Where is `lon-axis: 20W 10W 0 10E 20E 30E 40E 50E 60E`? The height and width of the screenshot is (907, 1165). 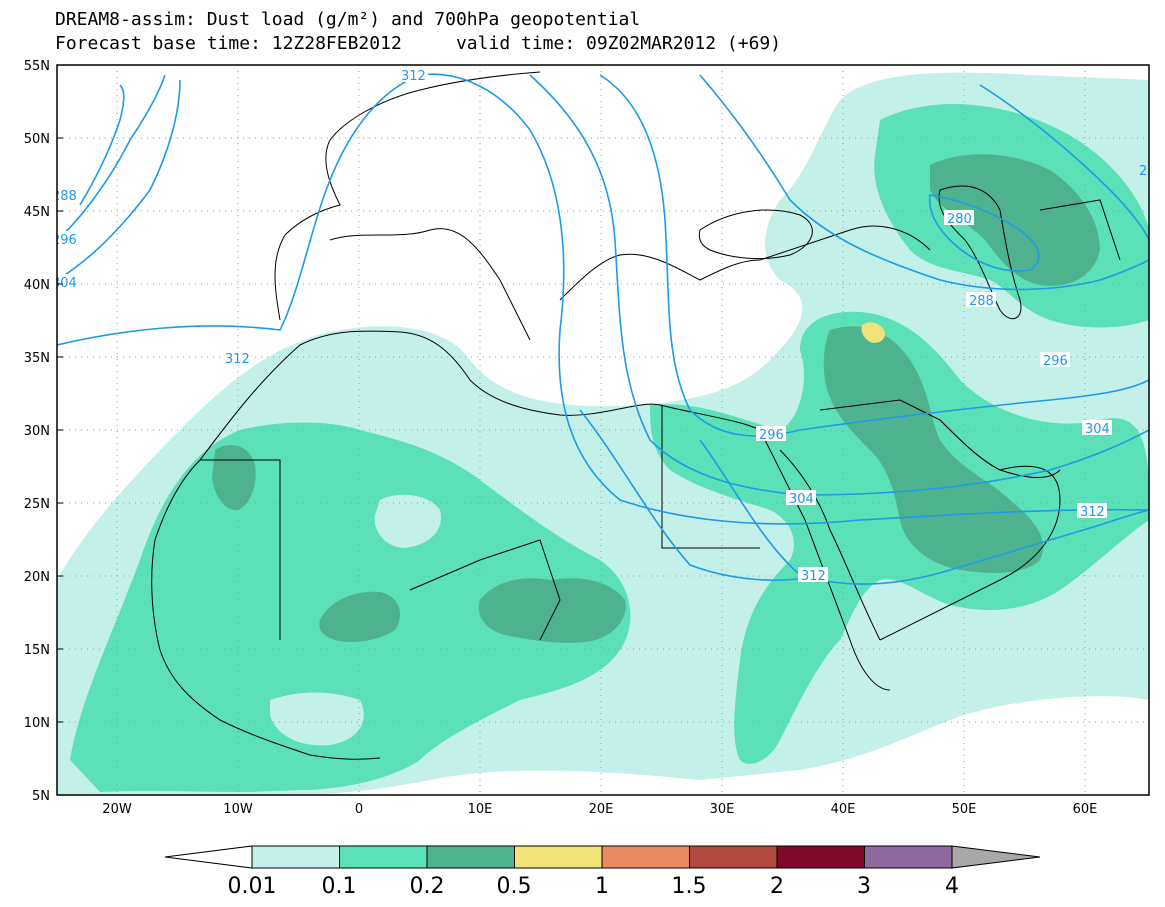
lon-axis: 20W 10W 0 10E 20E 30E 40E 50E 60E is located at coordinates (599, 809).